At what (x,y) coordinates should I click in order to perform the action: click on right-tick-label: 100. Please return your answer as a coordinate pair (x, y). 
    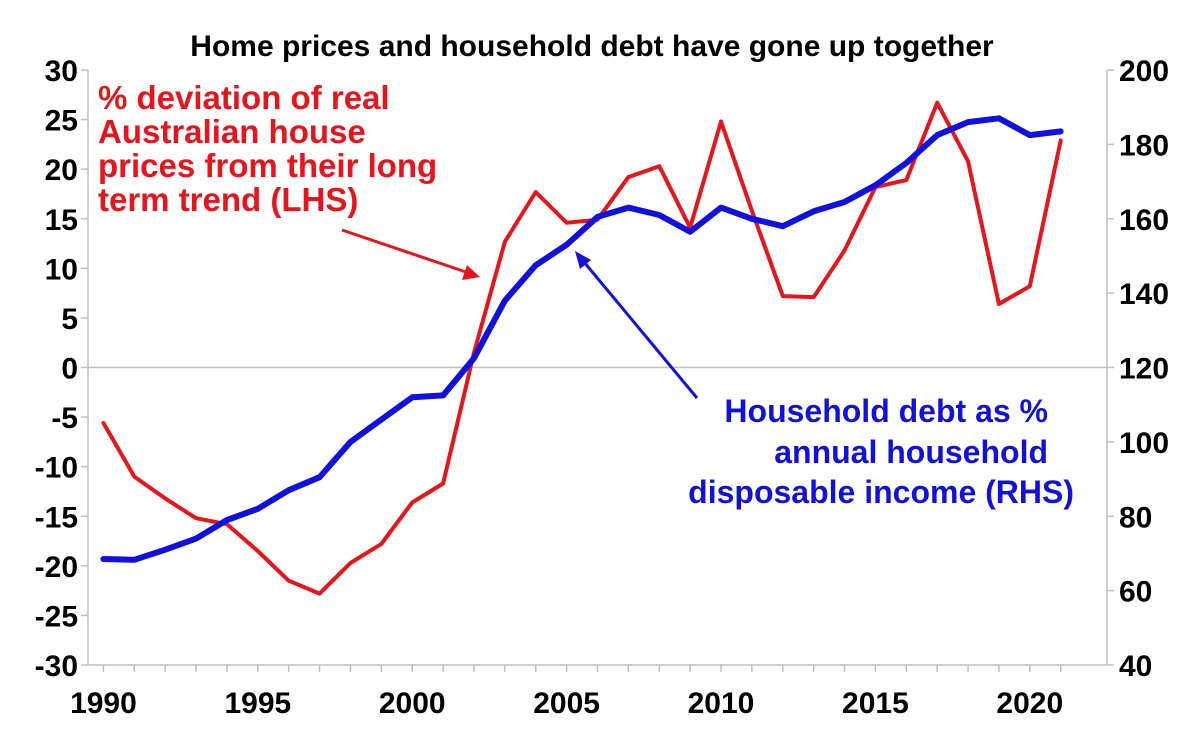
    Looking at the image, I should click on (1144, 443).